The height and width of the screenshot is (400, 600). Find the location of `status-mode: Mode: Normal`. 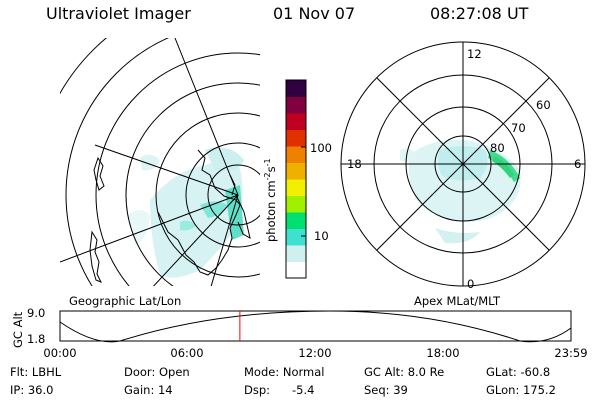

status-mode: Mode: Normal is located at coordinates (284, 372).